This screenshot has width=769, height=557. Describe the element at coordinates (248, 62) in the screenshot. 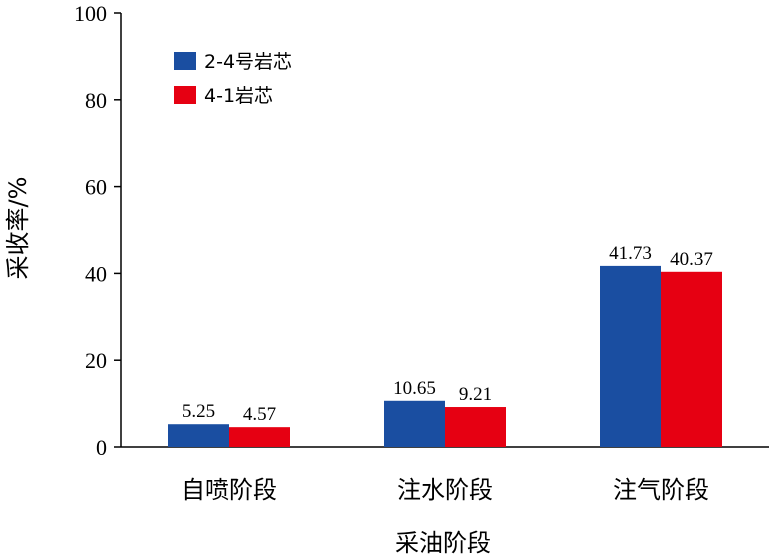

I see `legend-label: 2-4号岩芯` at that location.